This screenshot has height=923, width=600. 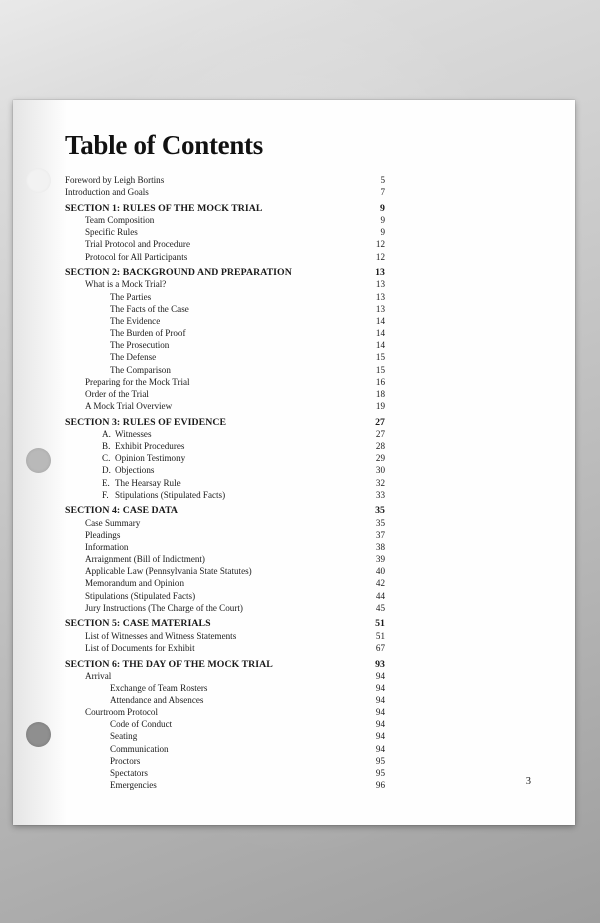 I want to click on toc-entry-letter: E., so click(x=106, y=482).